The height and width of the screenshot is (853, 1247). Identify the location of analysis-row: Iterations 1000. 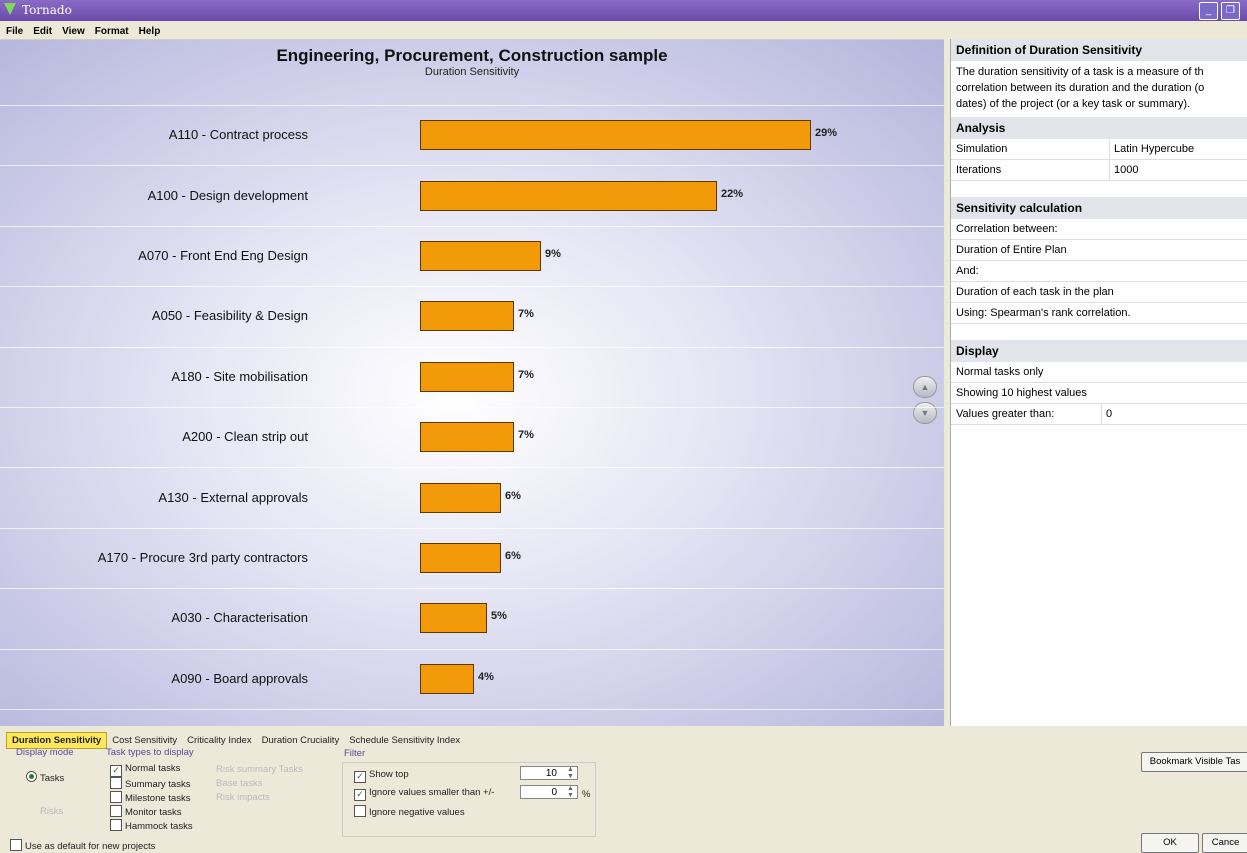
(1099, 170).